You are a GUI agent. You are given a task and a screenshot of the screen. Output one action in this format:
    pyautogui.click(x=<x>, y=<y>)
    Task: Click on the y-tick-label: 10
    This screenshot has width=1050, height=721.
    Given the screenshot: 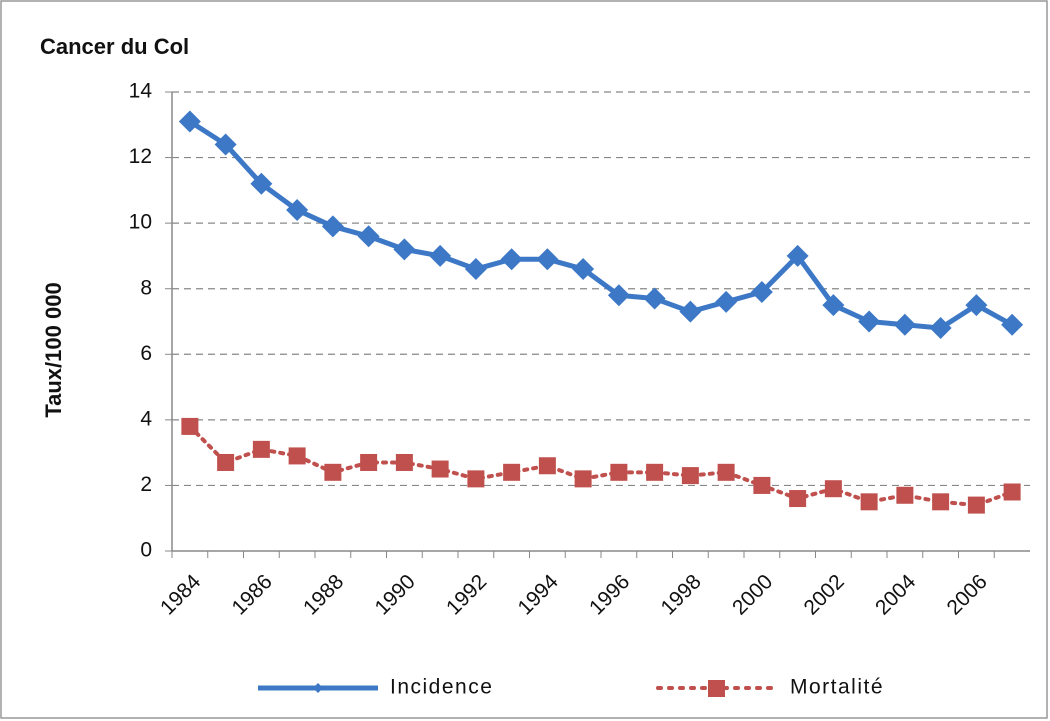 What is the action you would take?
    pyautogui.click(x=140, y=222)
    